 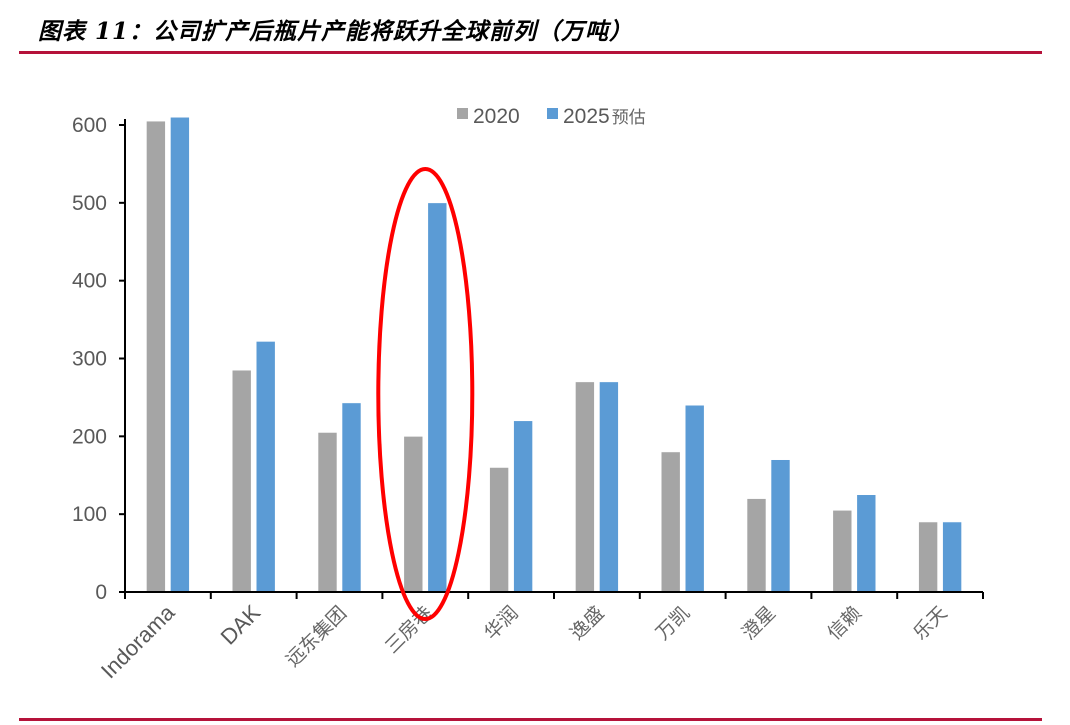 What do you see at coordinates (241, 625) in the screenshot?
I see `x-category-label: DAK` at bounding box center [241, 625].